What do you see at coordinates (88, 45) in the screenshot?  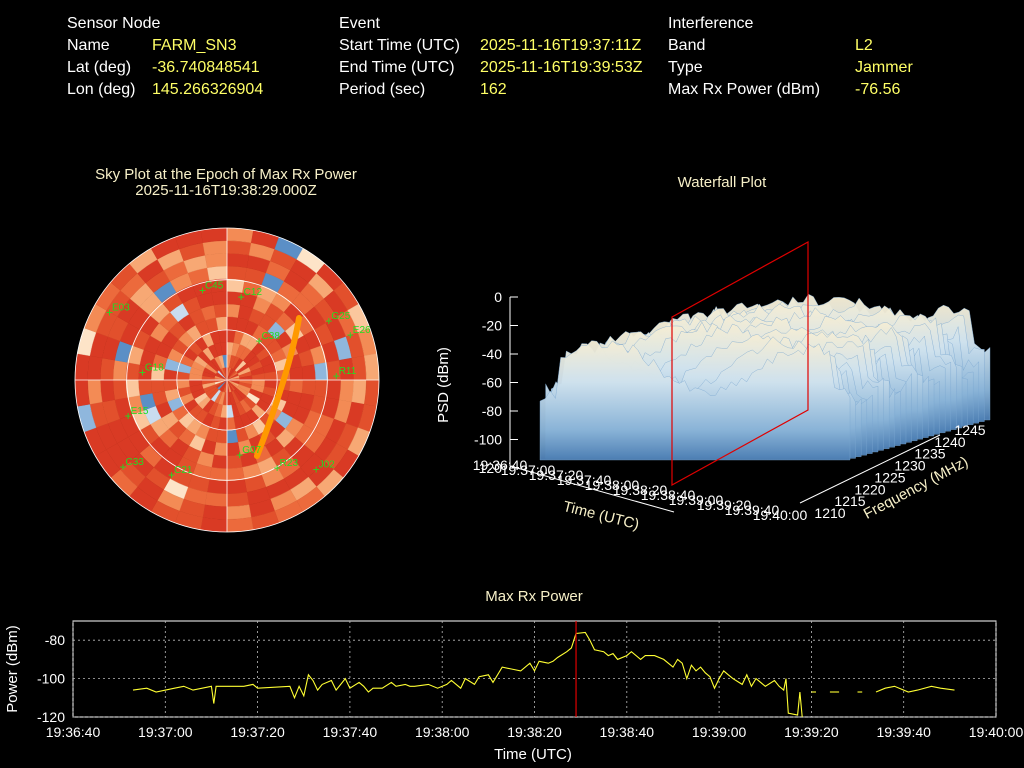 I see `sensor-name-label: Name` at bounding box center [88, 45].